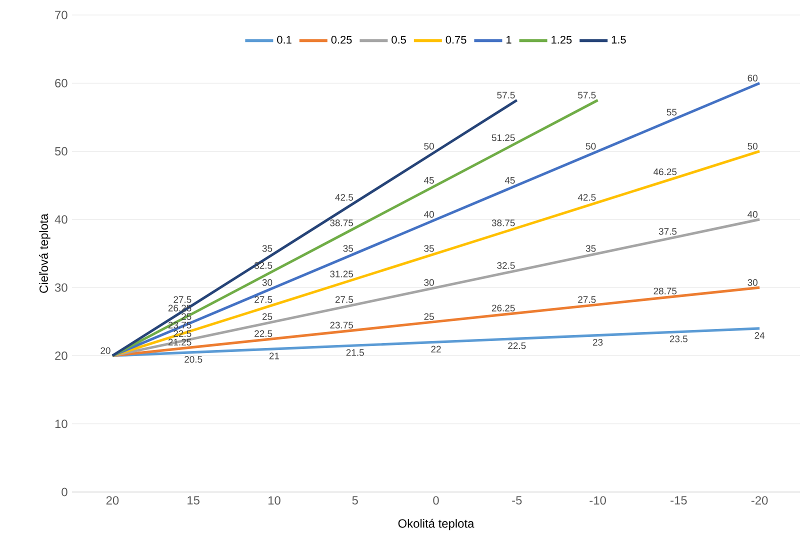 This screenshot has width=803, height=557. I want to click on data-label: 21, so click(274, 356).